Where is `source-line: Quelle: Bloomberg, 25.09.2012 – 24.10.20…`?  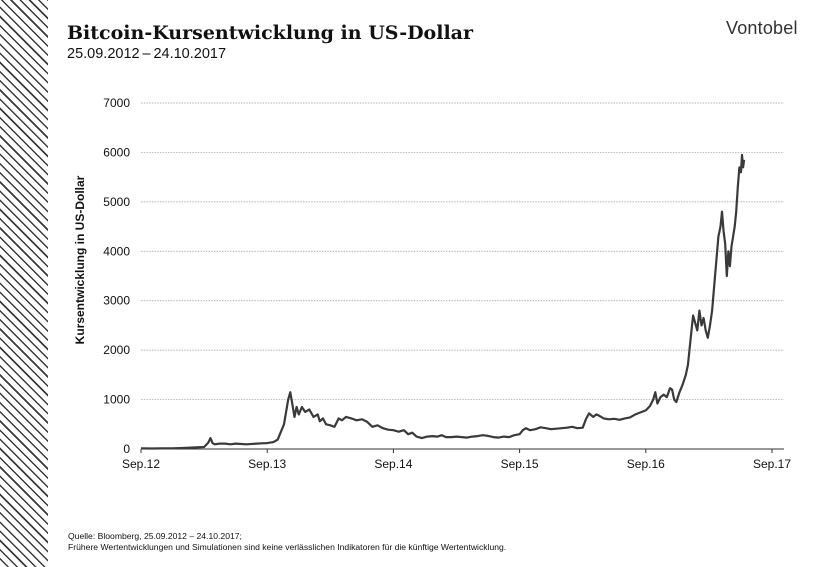 source-line: Quelle: Bloomberg, 25.09.2012 – 24.10.20… is located at coordinates (155, 536).